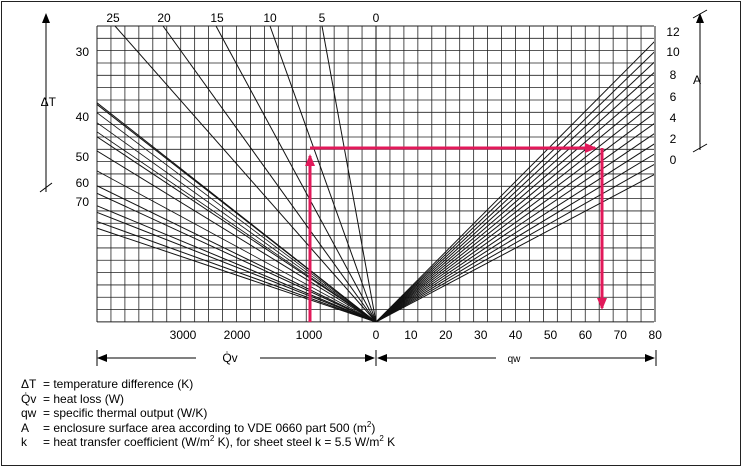 The image size is (744, 469). I want to click on right-area-label: 0, so click(673, 160).